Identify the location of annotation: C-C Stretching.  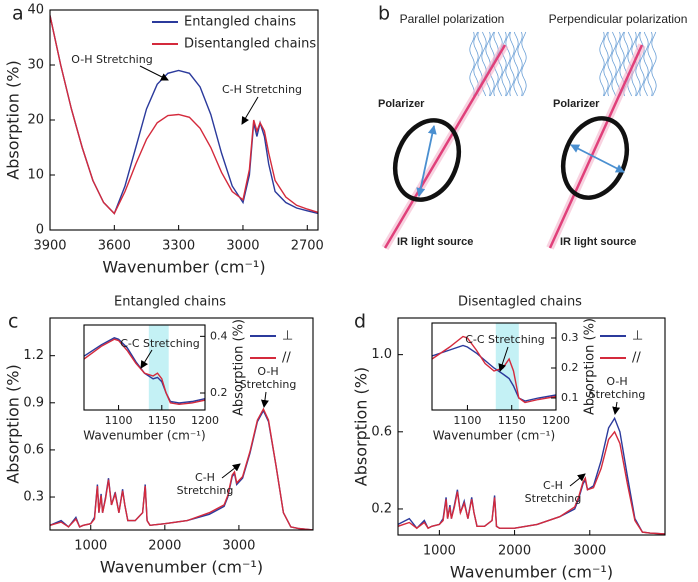
(160, 343).